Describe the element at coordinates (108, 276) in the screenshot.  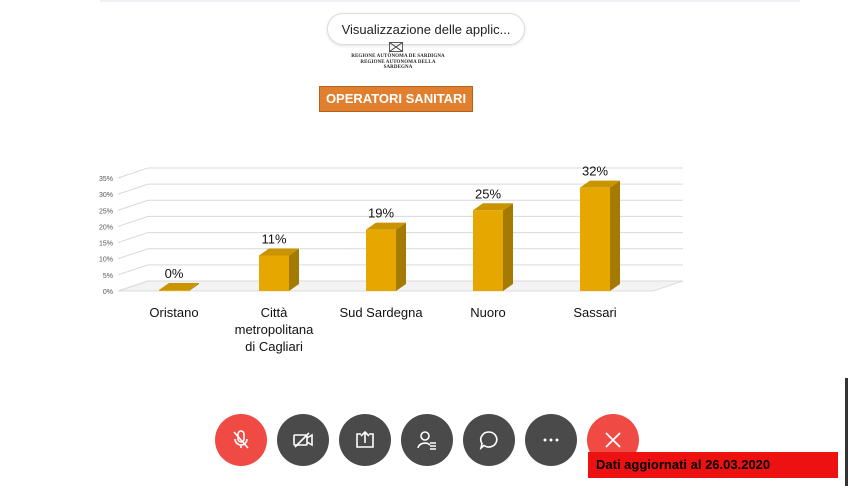
I see `y-tick-label: 5%` at that location.